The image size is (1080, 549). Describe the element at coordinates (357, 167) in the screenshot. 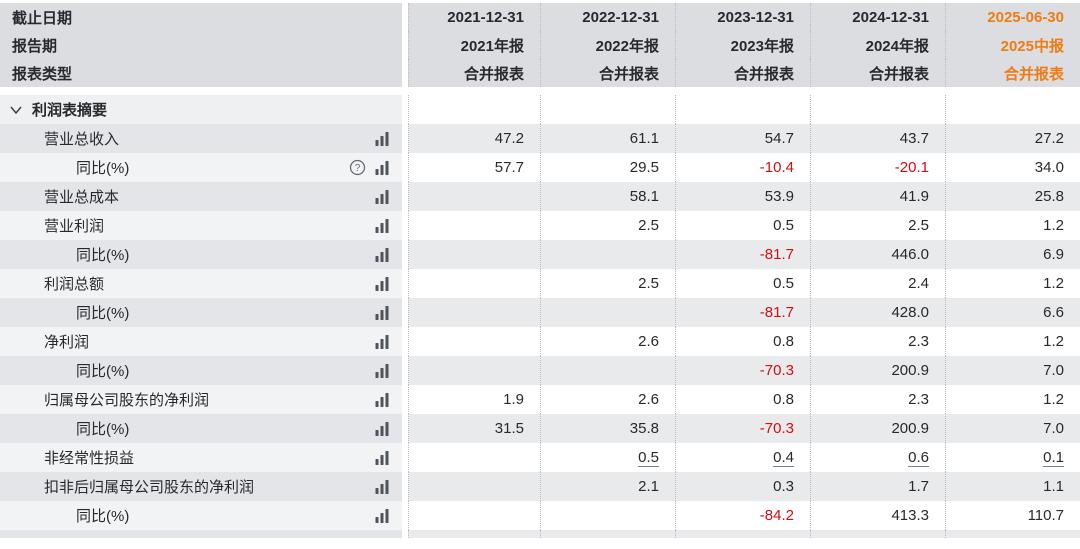

I see `help-circle-icon: ?` at that location.